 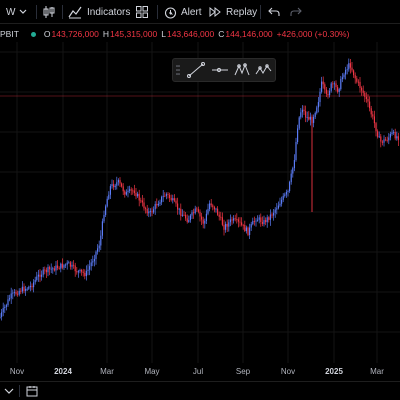 I want to click on time-axis: Nov 2024 Mar May Jul Sep Nov 2025 Mar, so click(x=200, y=372).